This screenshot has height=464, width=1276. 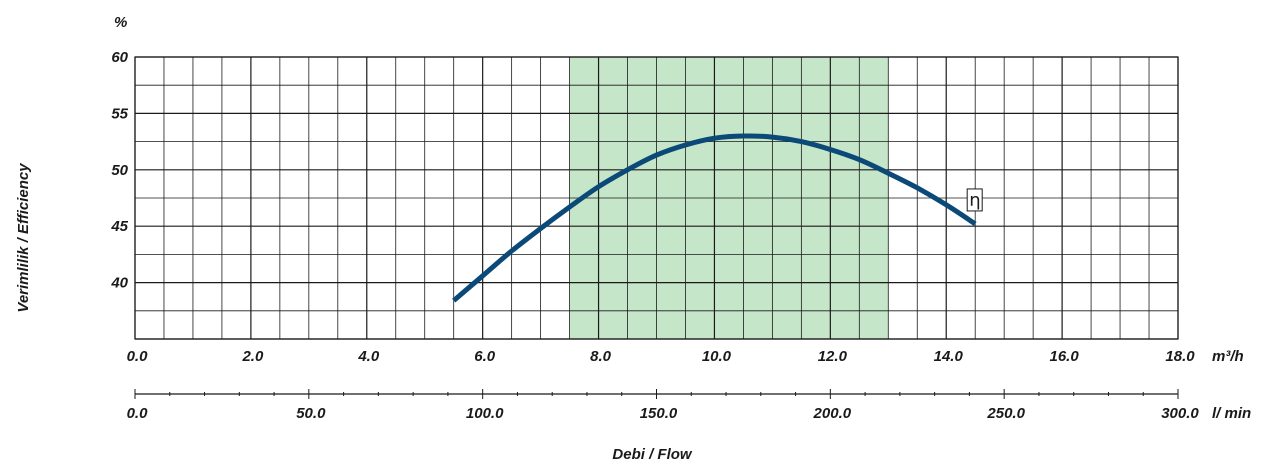 I want to click on x-tick-label: 16.0, so click(x=1065, y=356).